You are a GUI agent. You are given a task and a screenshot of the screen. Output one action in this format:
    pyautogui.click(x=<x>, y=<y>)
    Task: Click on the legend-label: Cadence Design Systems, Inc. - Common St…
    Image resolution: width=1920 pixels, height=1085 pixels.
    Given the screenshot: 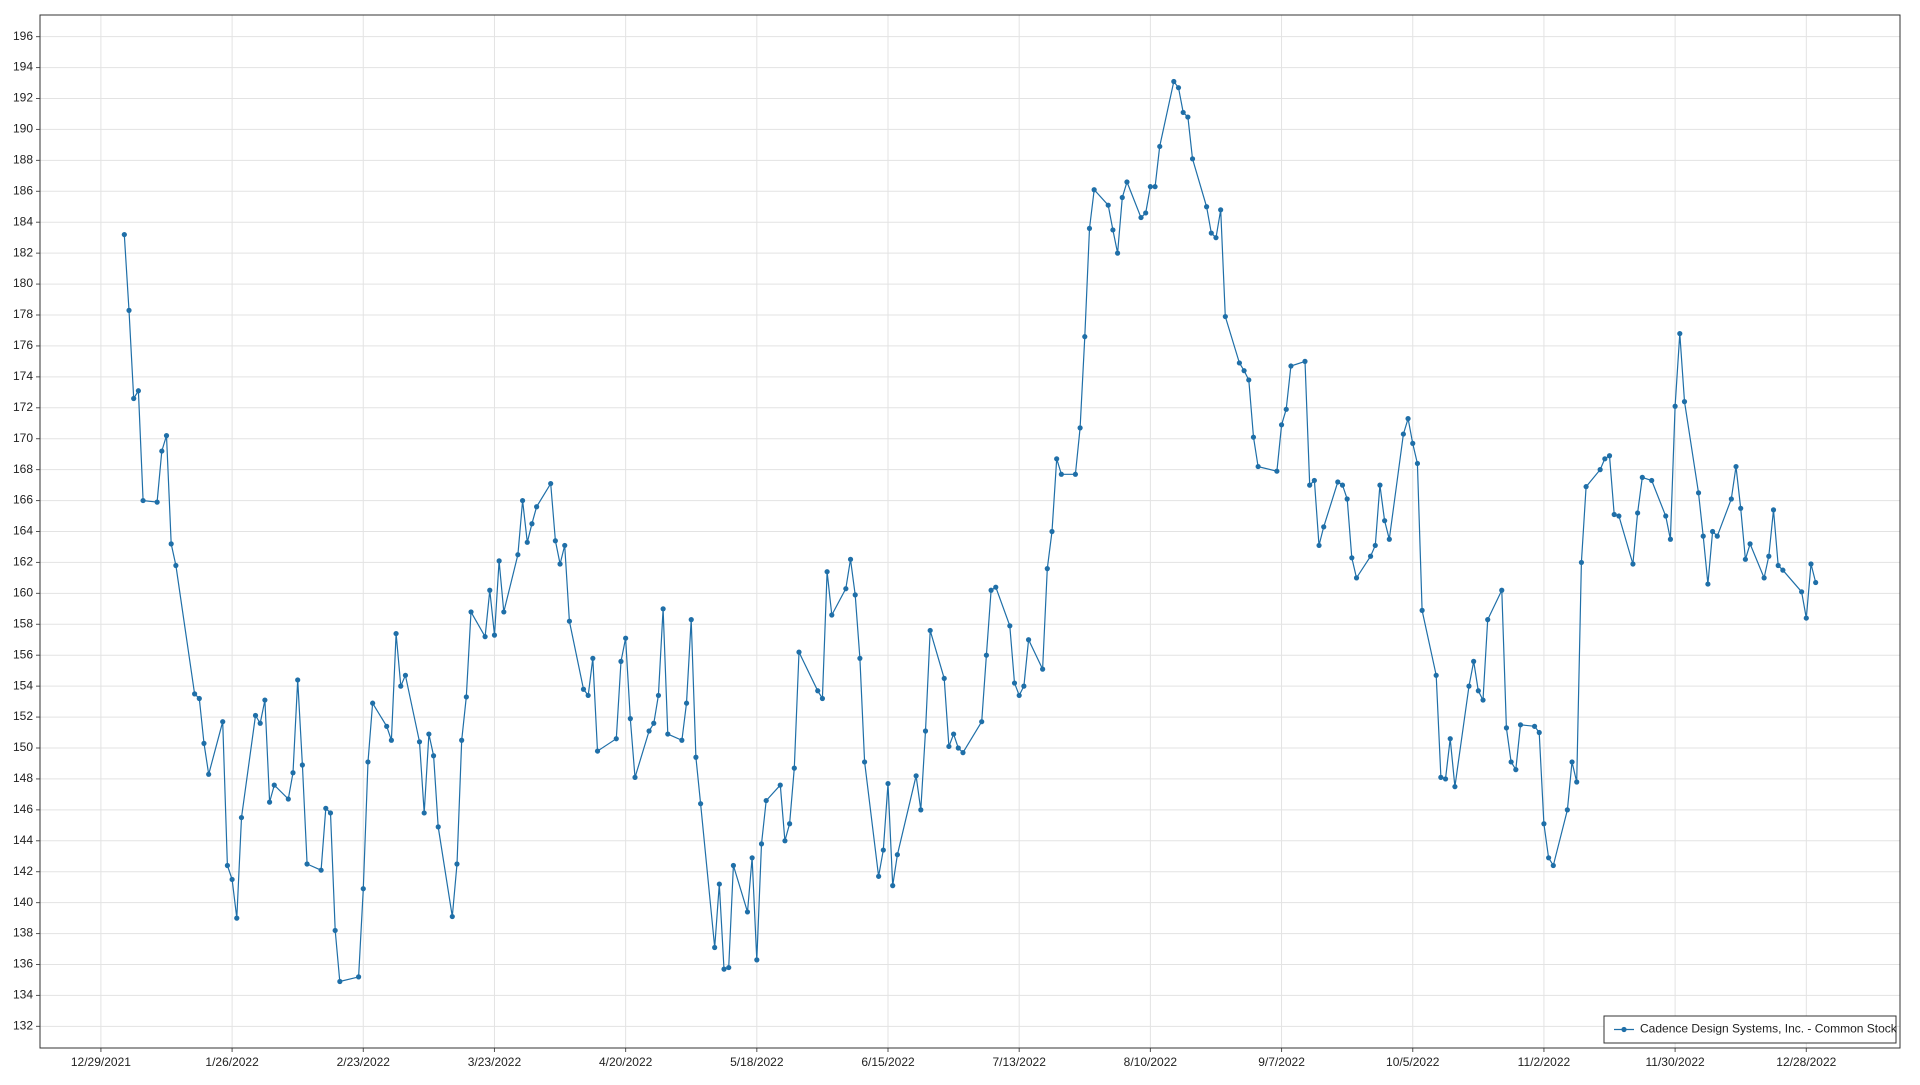 What is the action you would take?
    pyautogui.click(x=1769, y=1029)
    